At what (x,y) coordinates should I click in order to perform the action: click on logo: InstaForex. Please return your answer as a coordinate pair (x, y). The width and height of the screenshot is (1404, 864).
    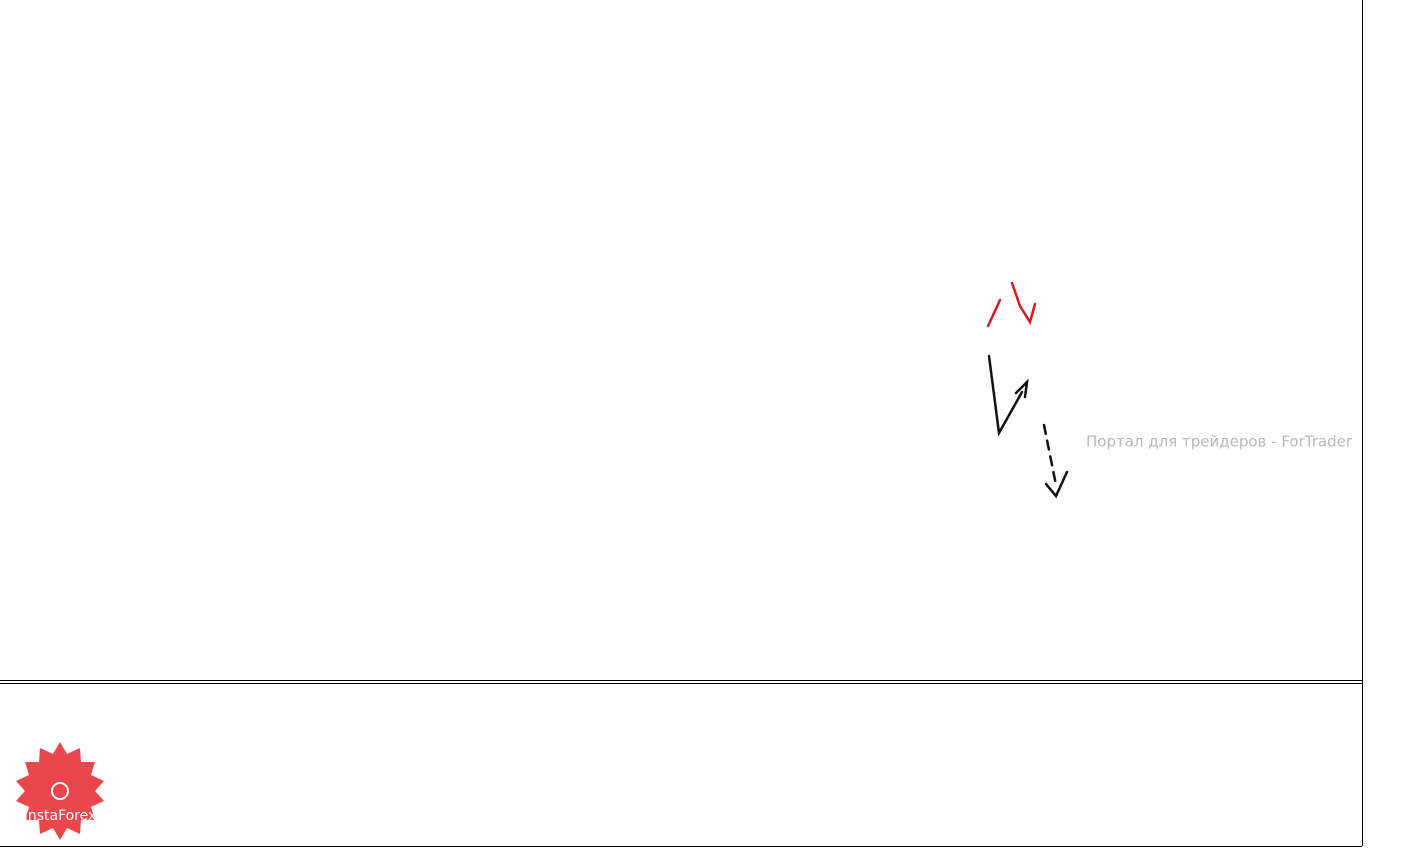
    Looking at the image, I should click on (60, 791).